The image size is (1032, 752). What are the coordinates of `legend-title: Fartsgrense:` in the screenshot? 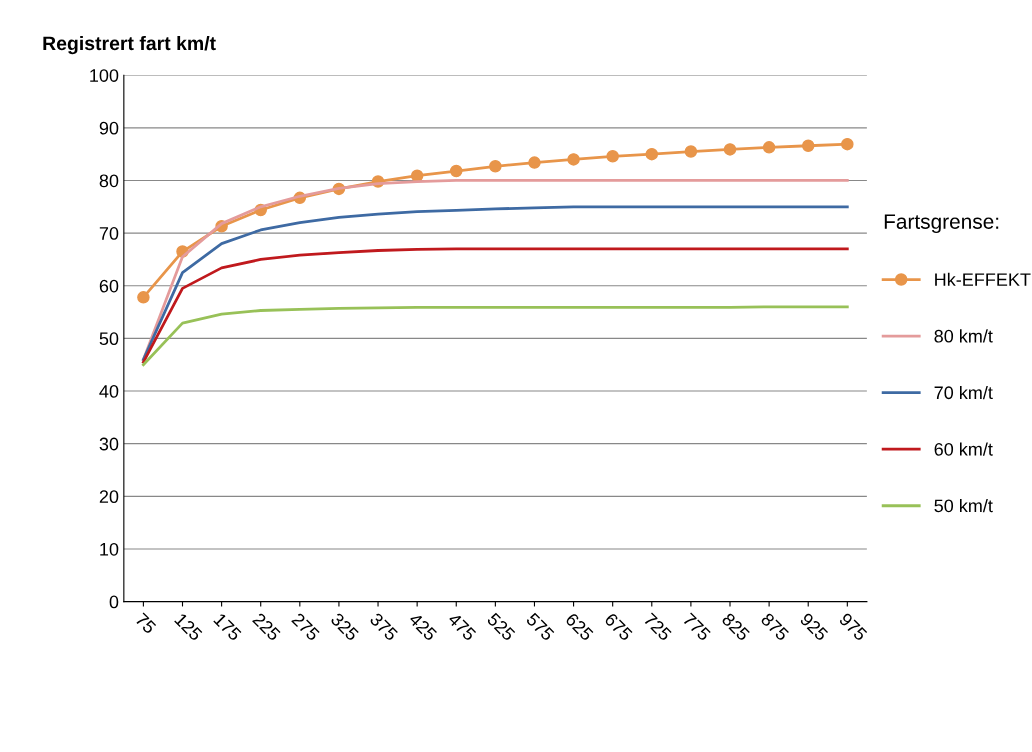 It's located at (941, 224).